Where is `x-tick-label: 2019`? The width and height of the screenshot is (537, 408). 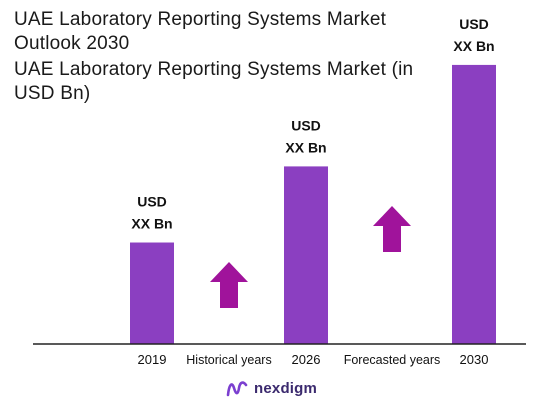
x-tick-label: 2019 is located at coordinates (152, 359).